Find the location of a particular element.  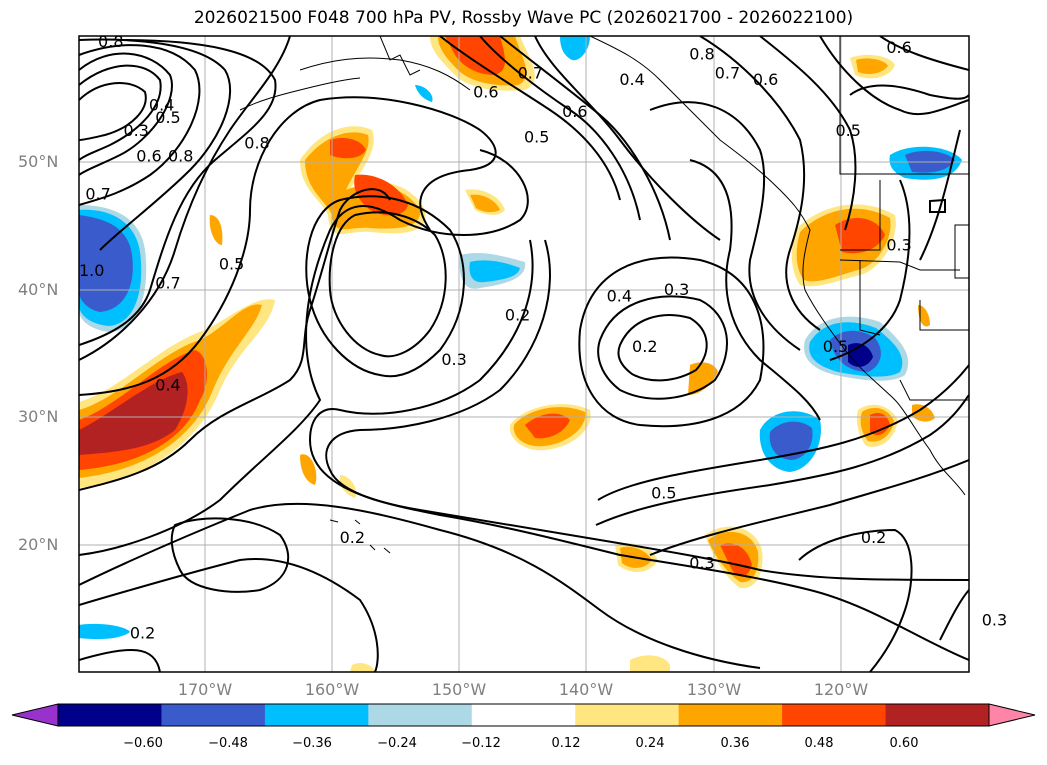

colorbar-tick: 0.24 is located at coordinates (650, 743).